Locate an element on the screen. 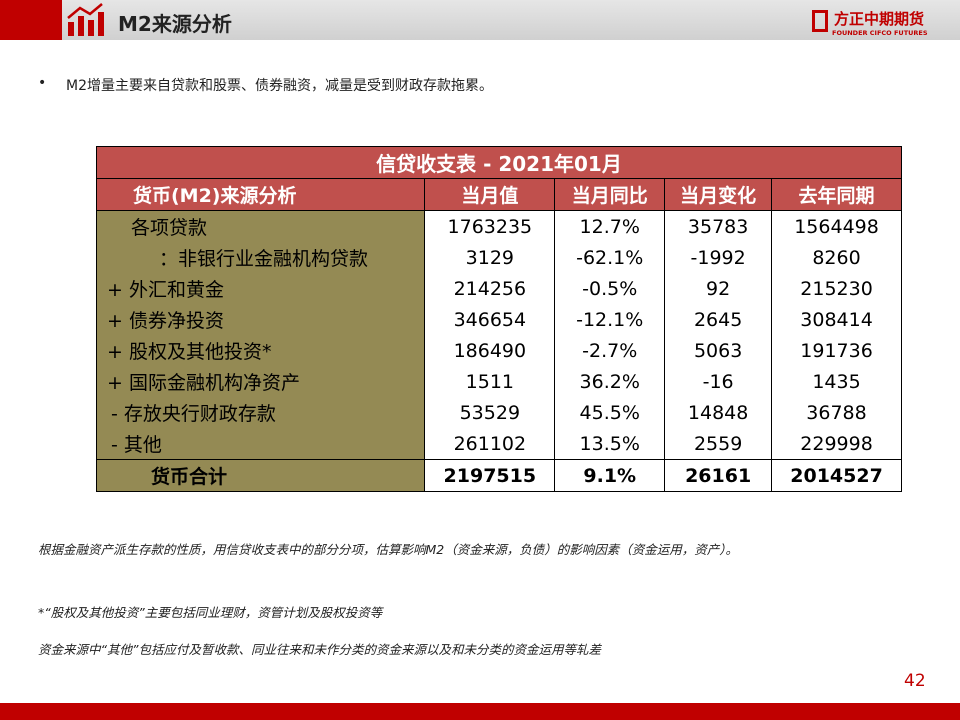  cell: 45.5% is located at coordinates (610, 412).